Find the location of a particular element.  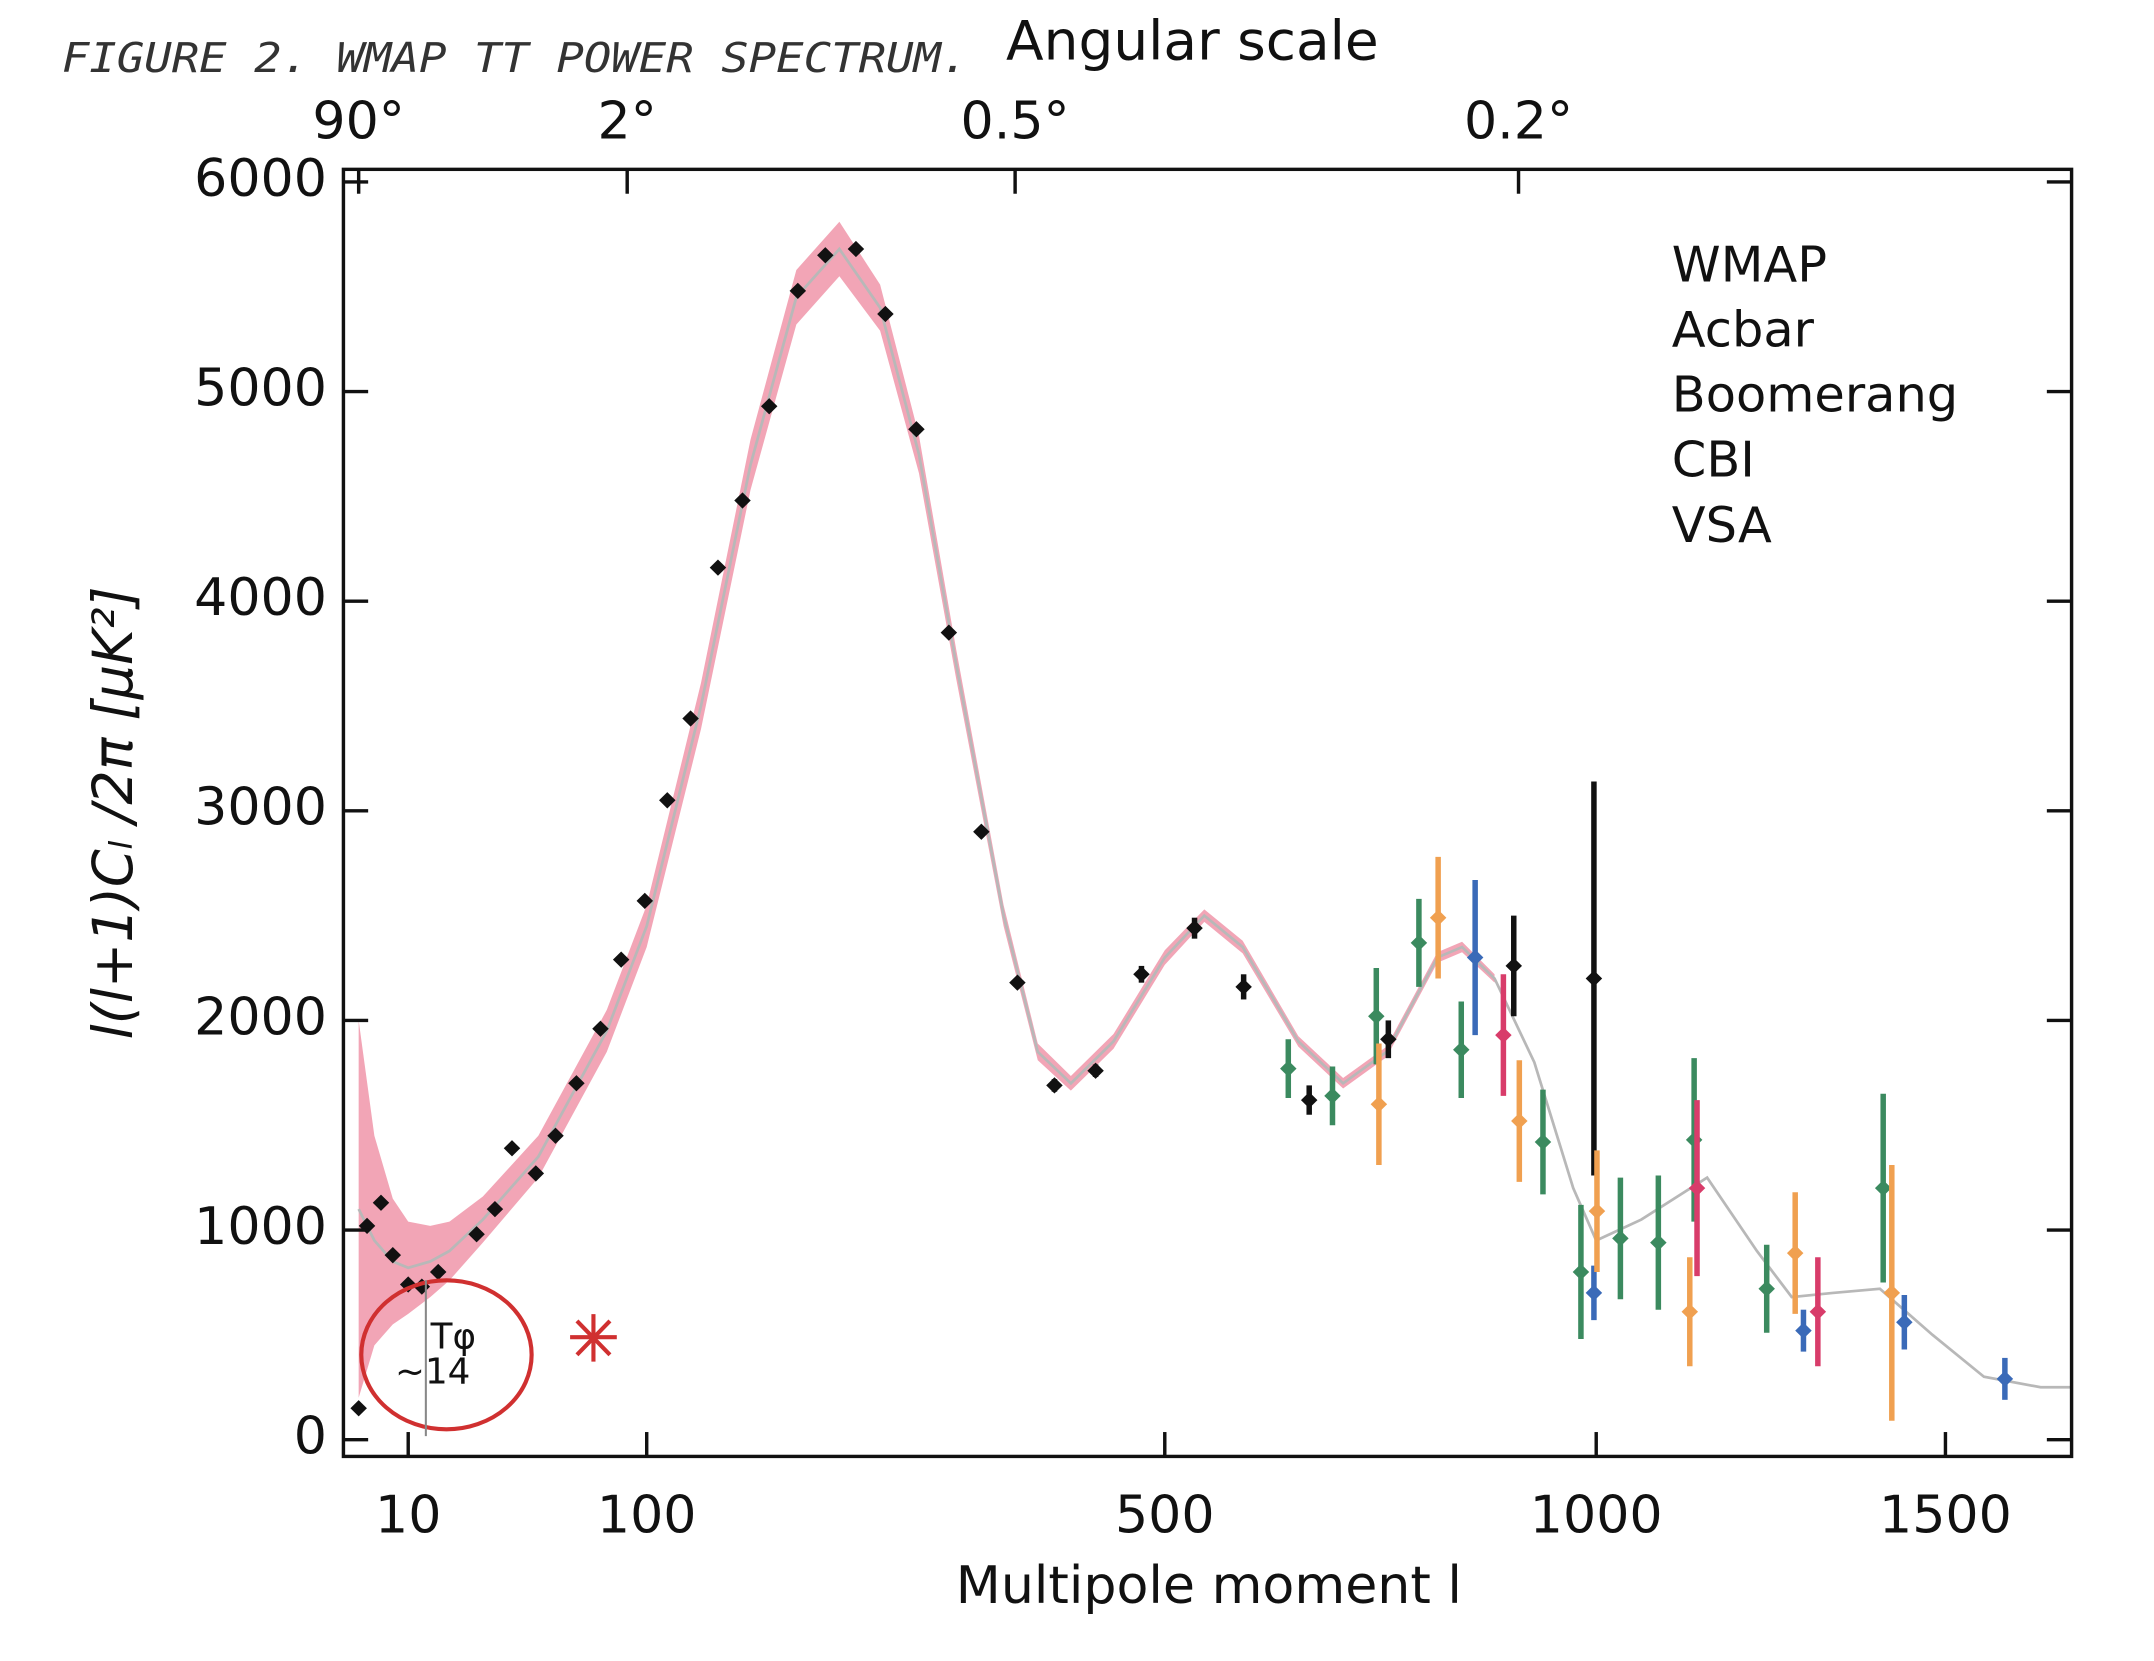

x-tick-label: 500 is located at coordinates (1165, 1516).